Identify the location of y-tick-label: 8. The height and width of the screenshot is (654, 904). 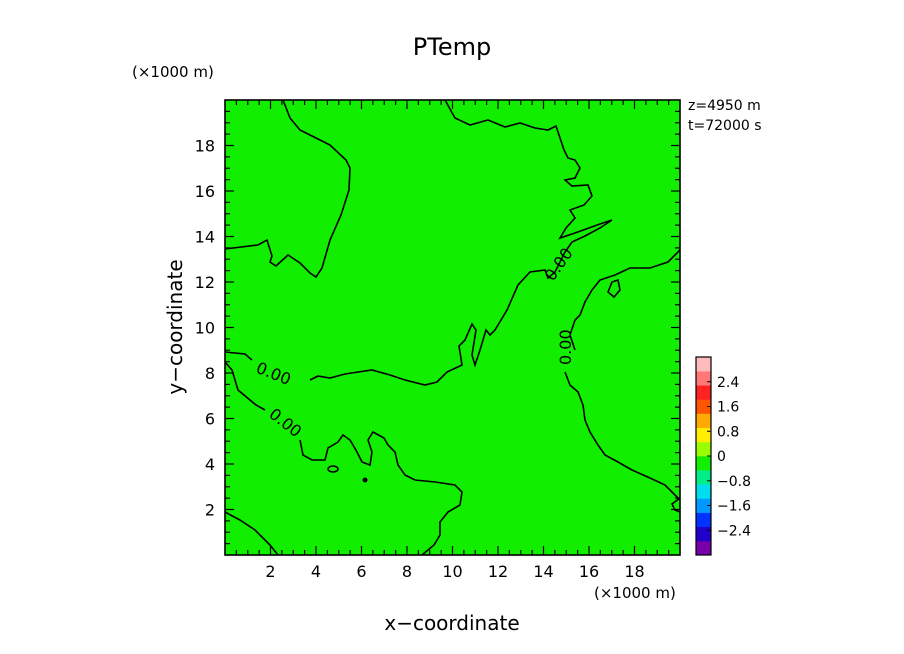
(210, 373).